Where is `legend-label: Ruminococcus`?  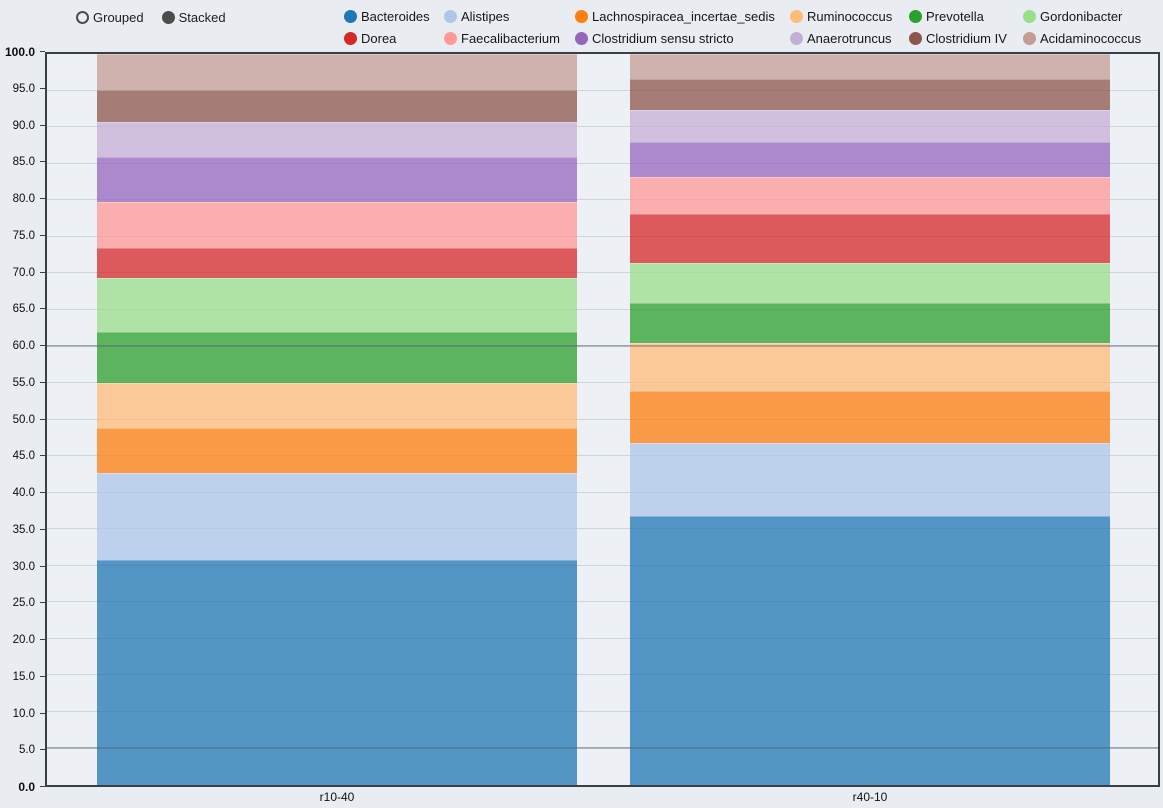
legend-label: Ruminococcus is located at coordinates (850, 16).